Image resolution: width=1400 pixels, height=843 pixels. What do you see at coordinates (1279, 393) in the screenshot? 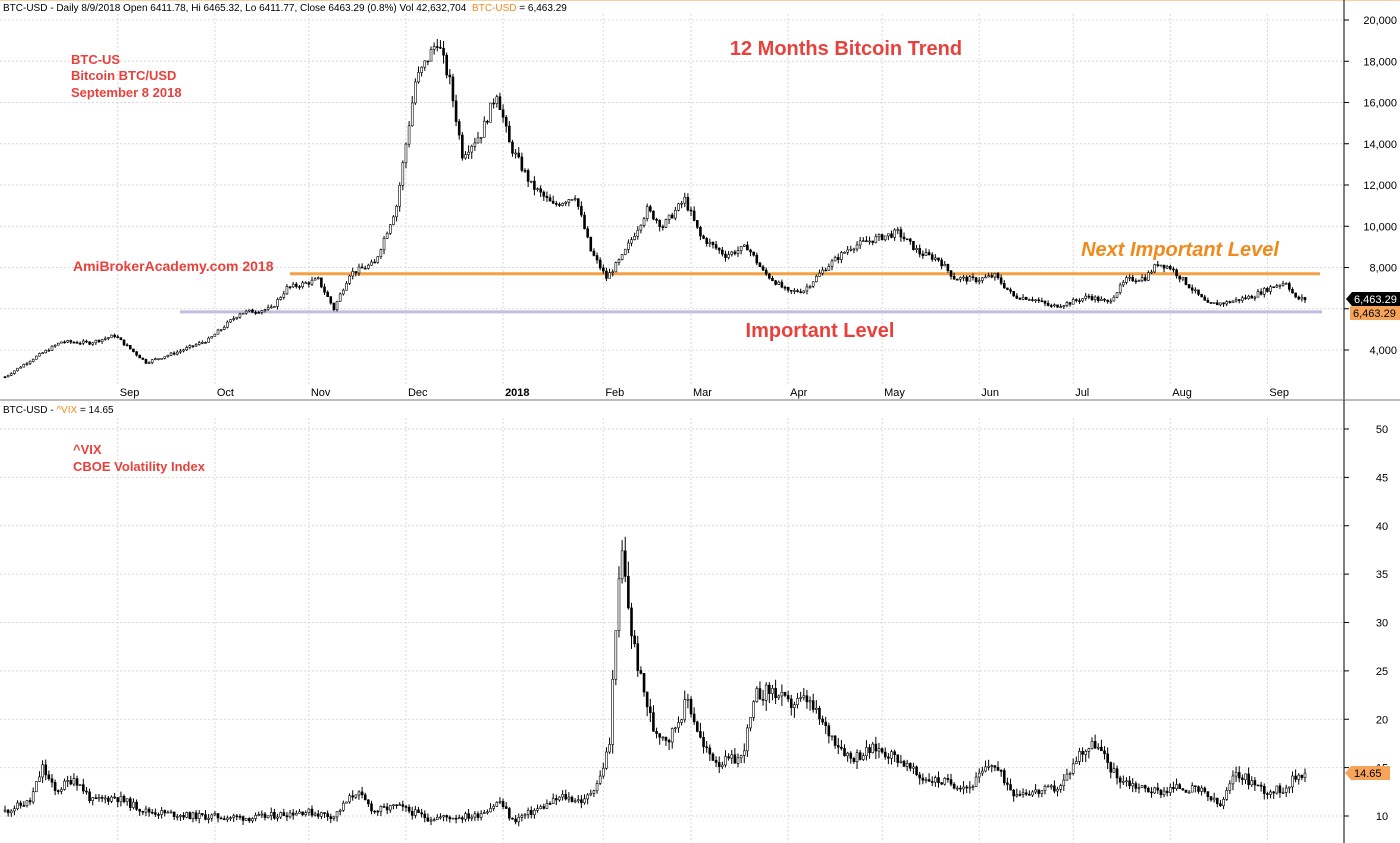
I see `x-tick-label: Sep` at bounding box center [1279, 393].